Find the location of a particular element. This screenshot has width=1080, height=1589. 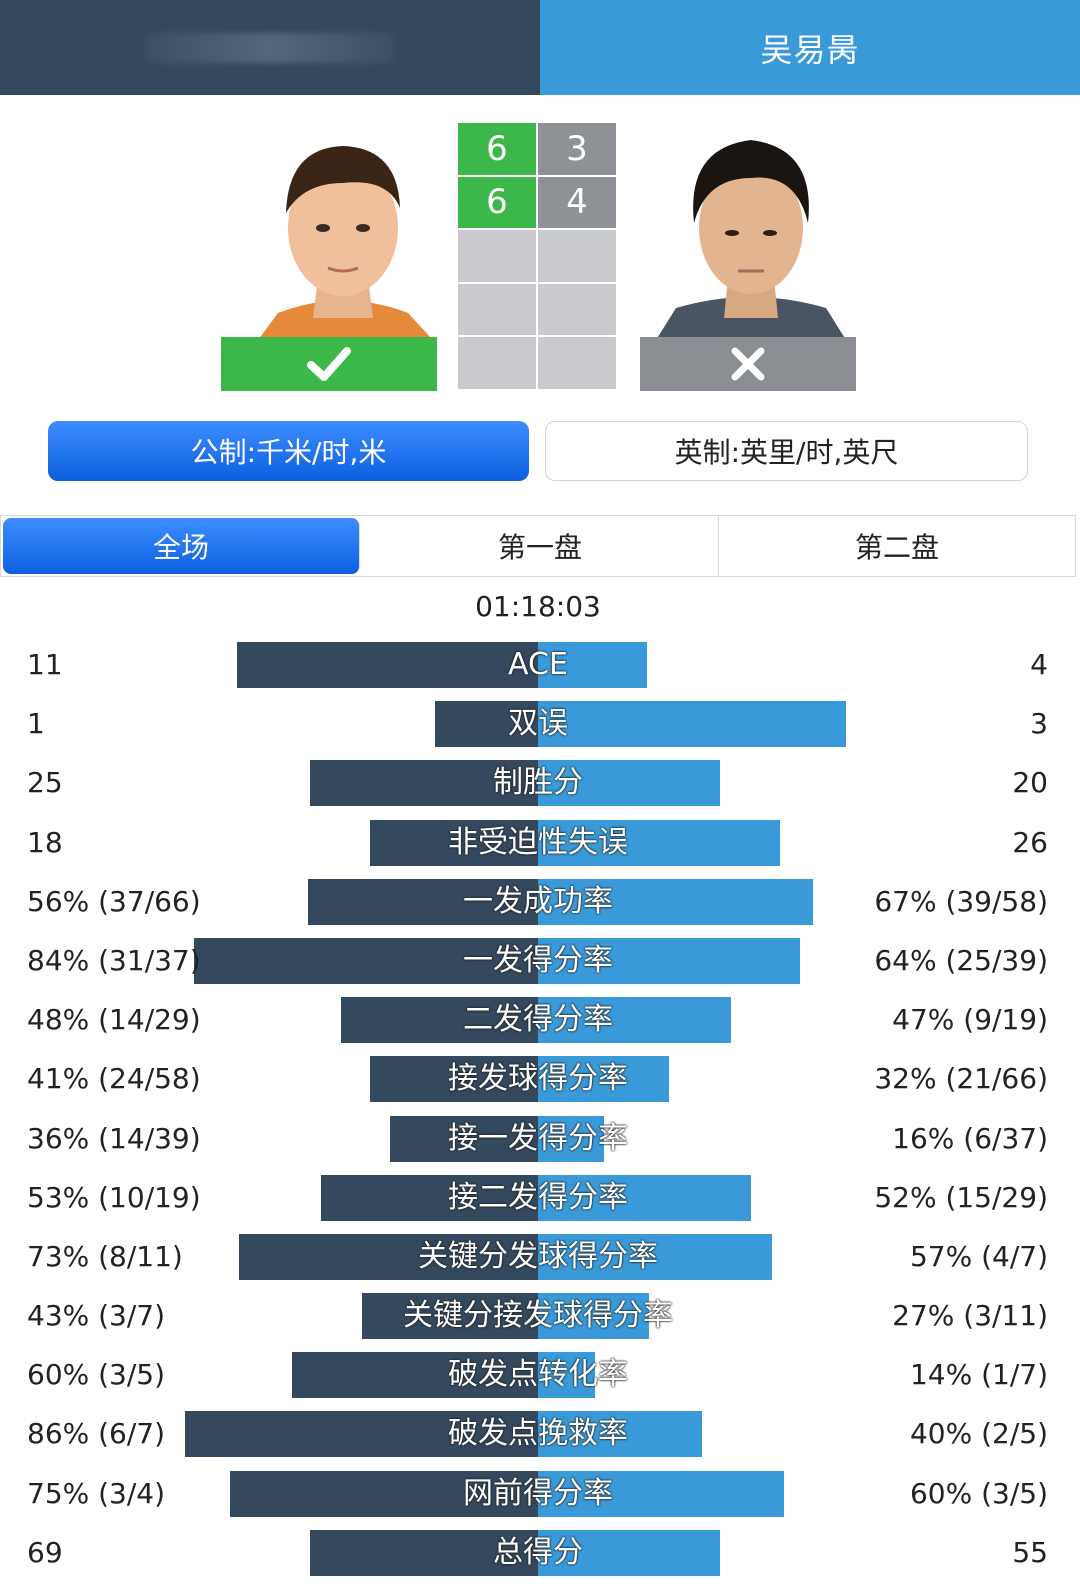

left-stat-value: 69 is located at coordinates (45, 1552).